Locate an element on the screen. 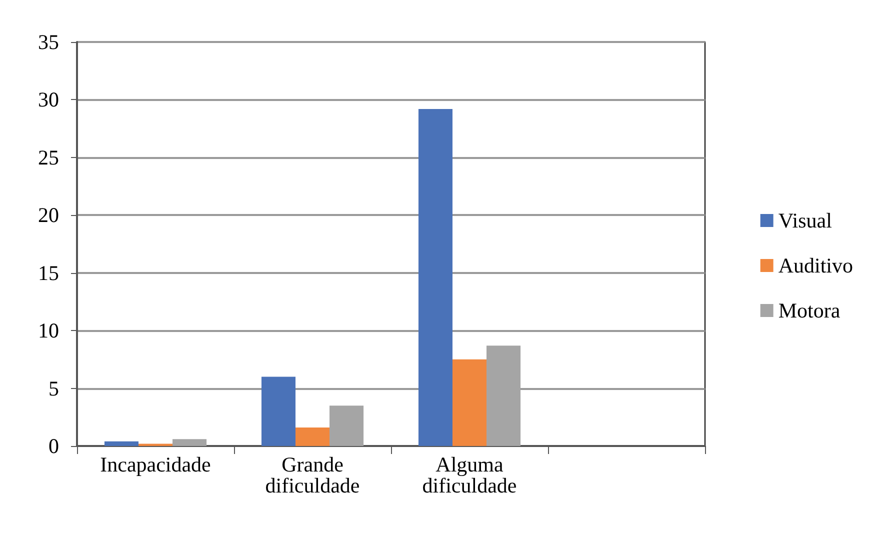 Image resolution: width=879 pixels, height=535 pixels. y-tick-label: 20 is located at coordinates (48, 215).